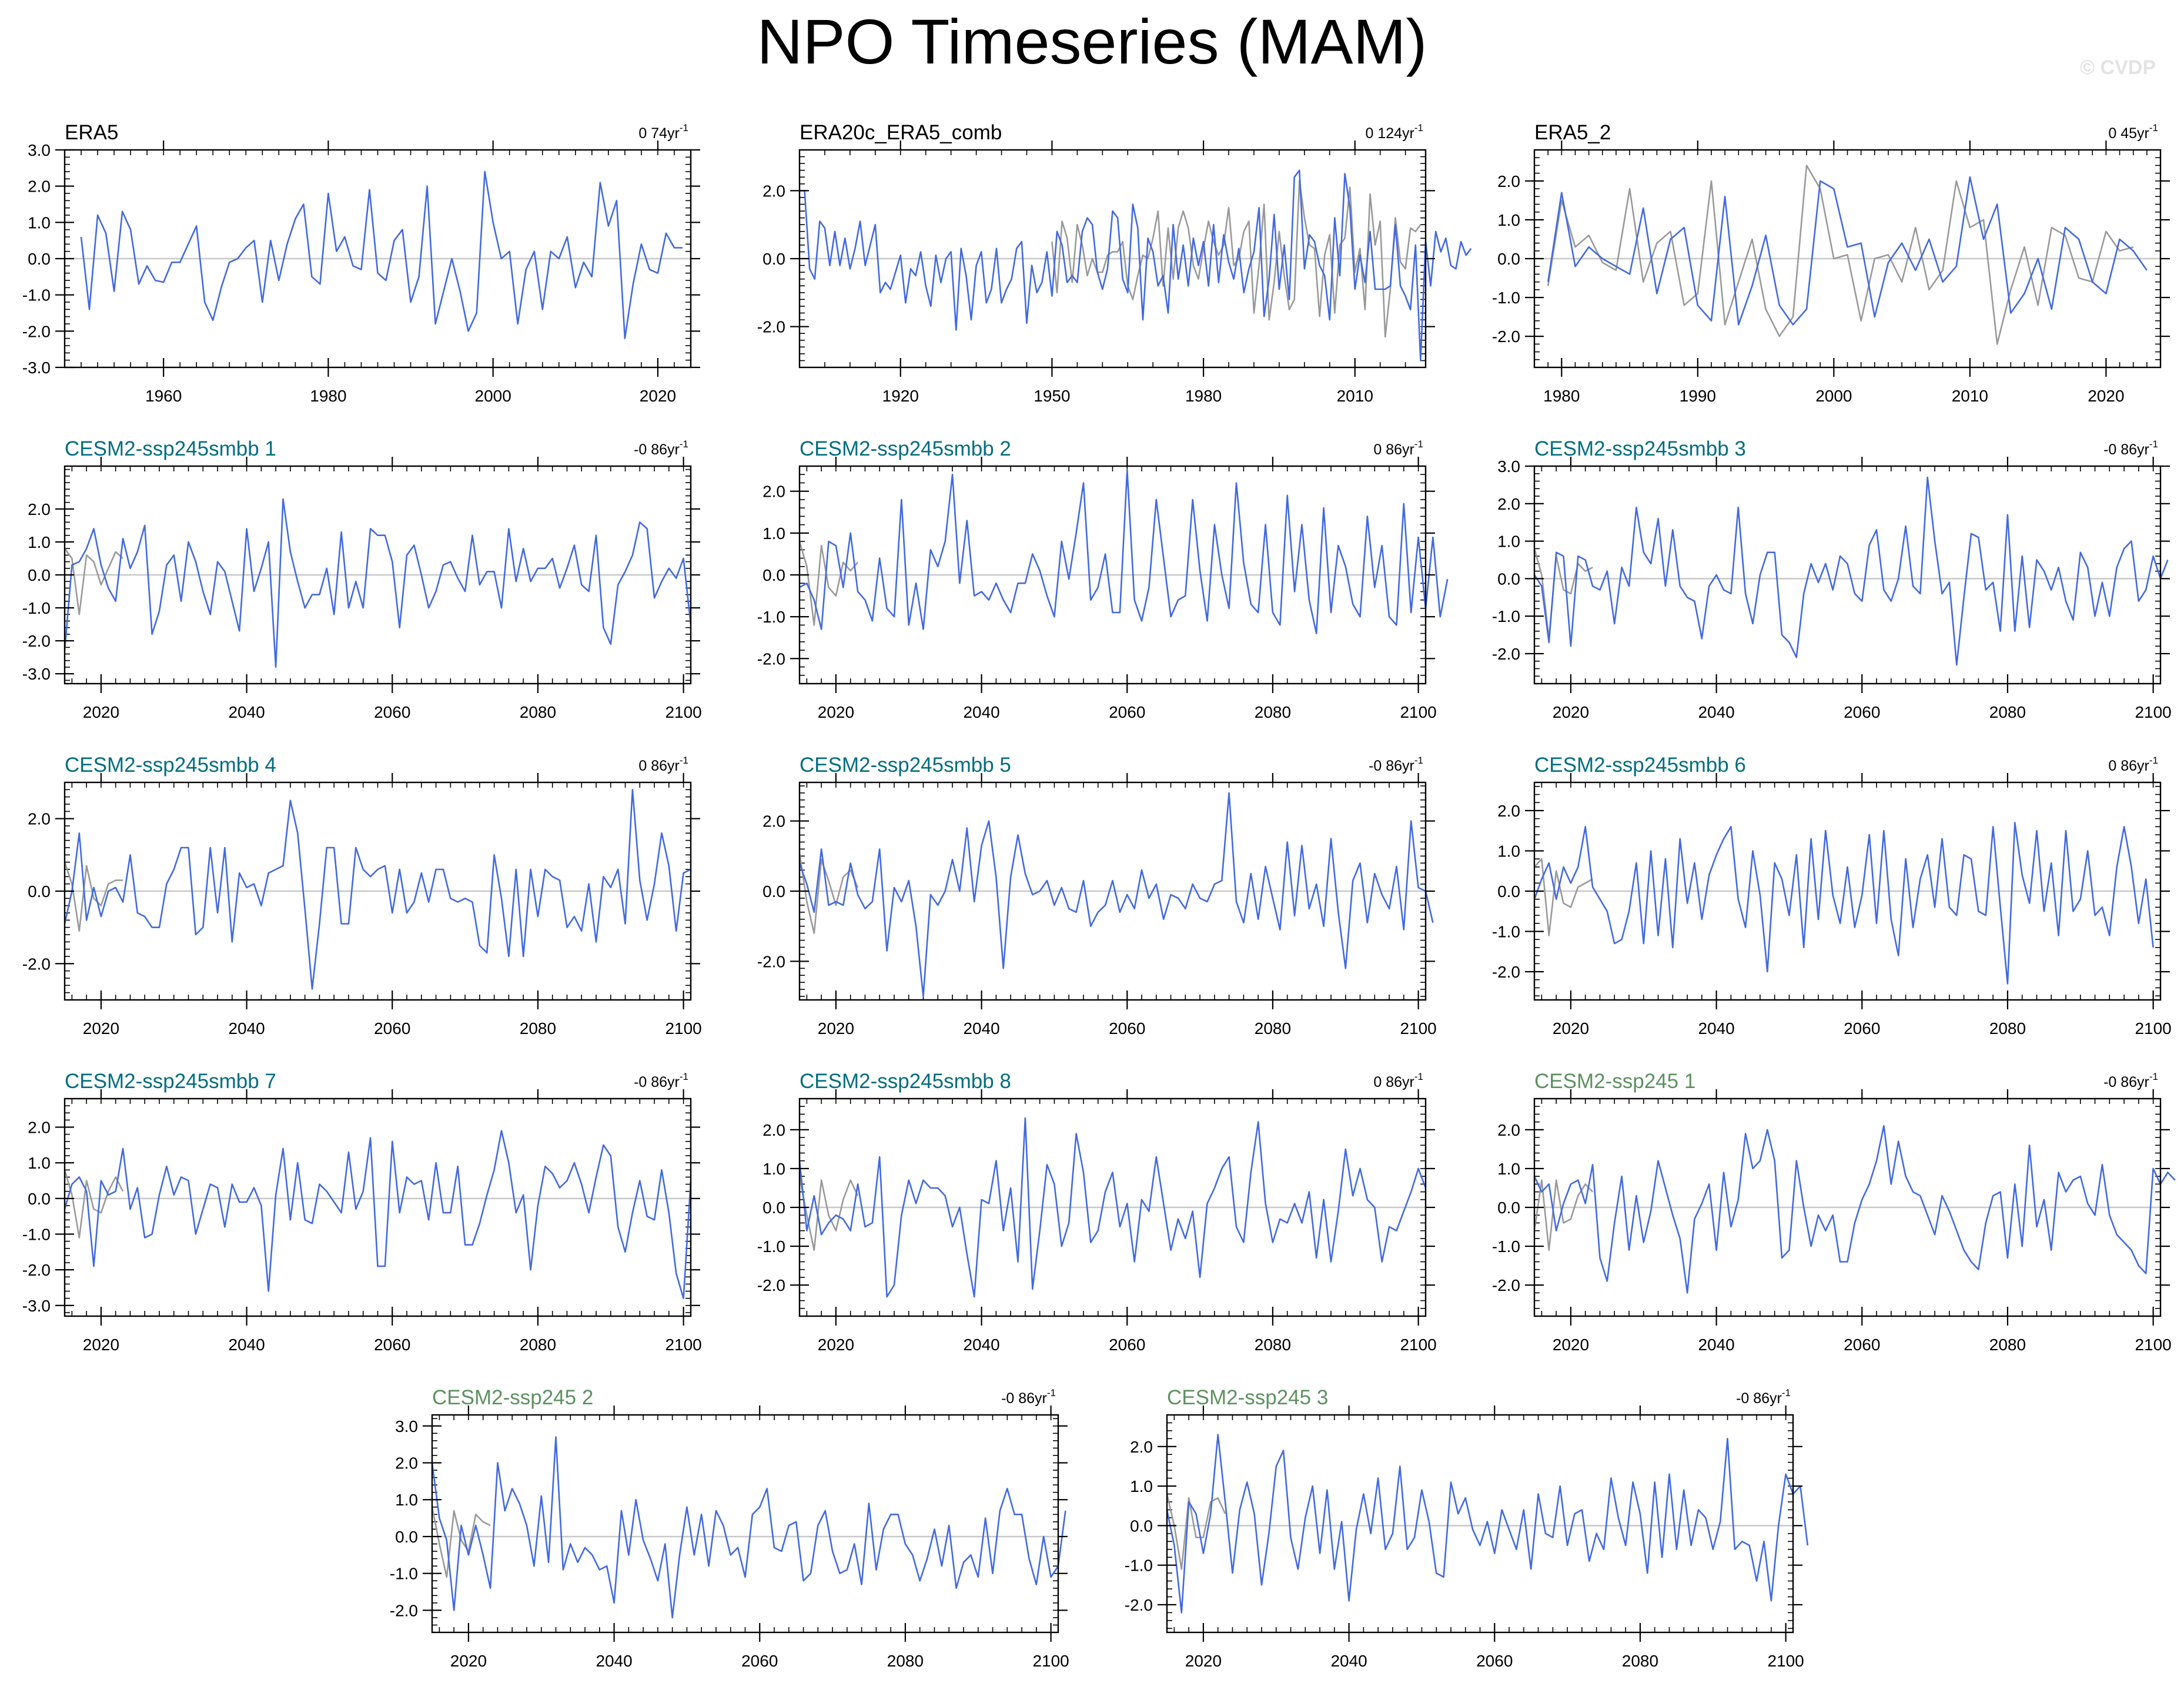  I want to click on trend-label: -0 86yr-1, so click(1396, 764).